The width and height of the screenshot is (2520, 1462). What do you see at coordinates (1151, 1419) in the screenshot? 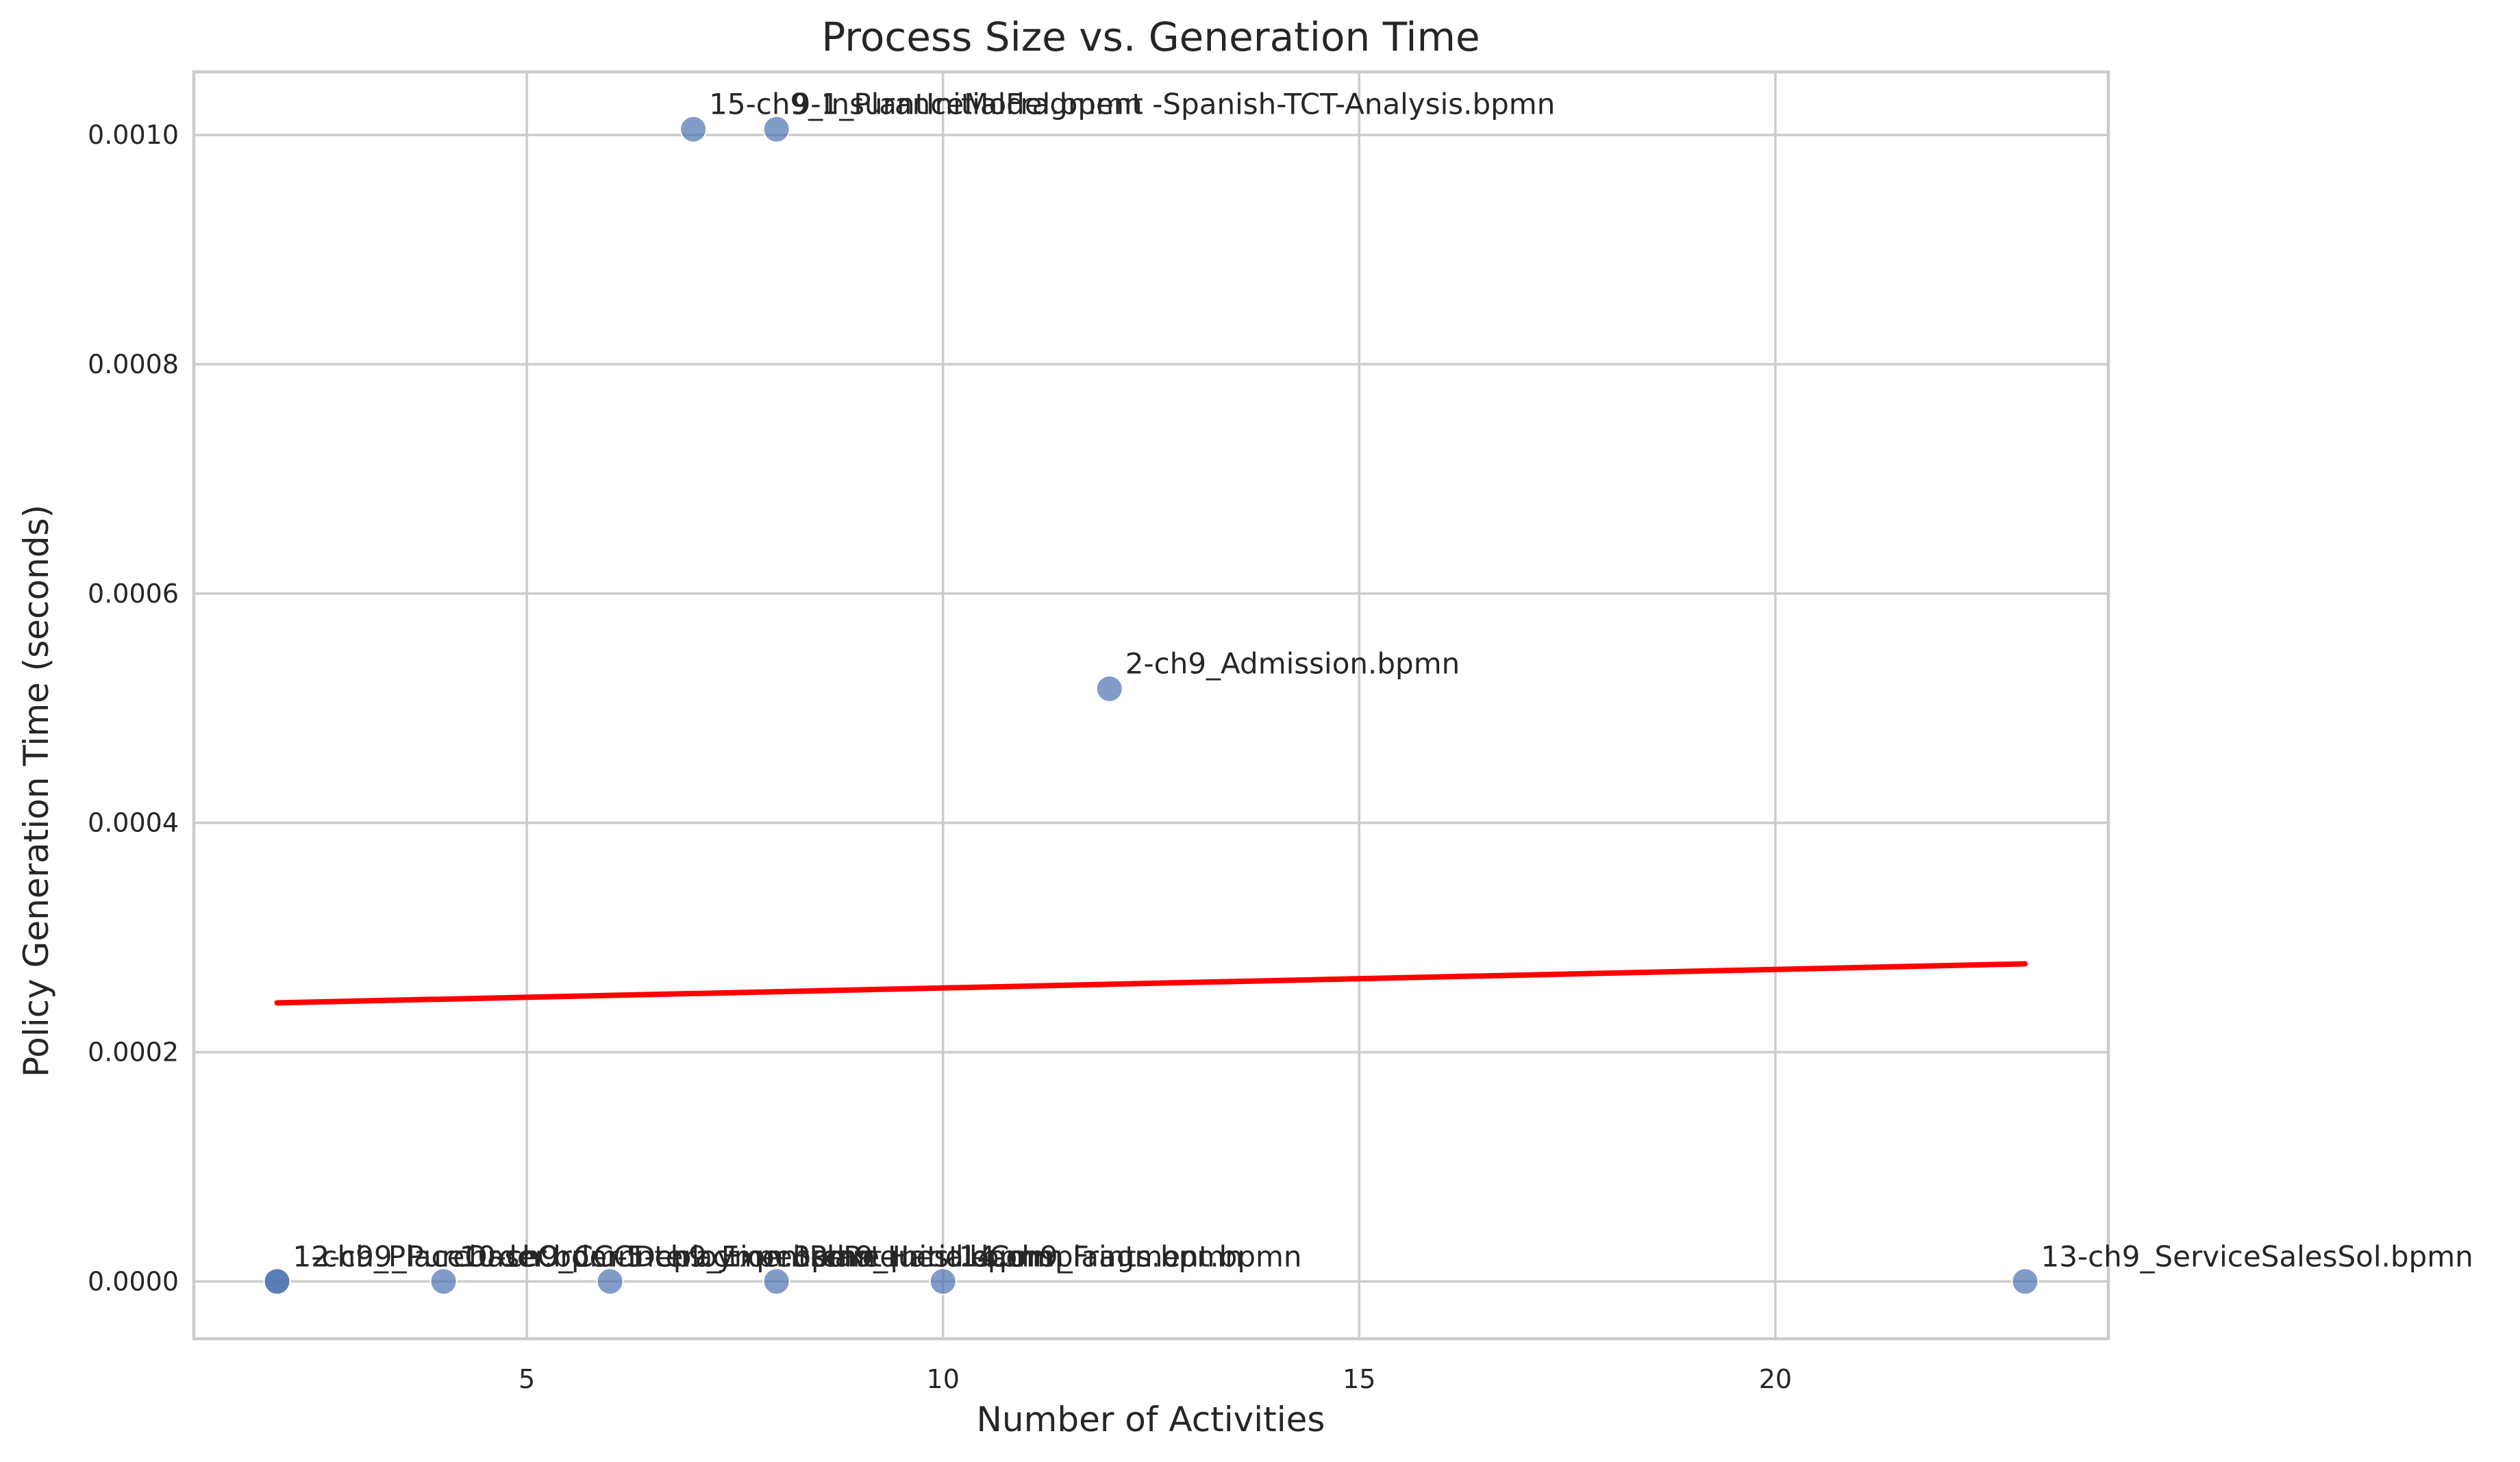
I see `x-axis-label: Number of Activities` at bounding box center [1151, 1419].